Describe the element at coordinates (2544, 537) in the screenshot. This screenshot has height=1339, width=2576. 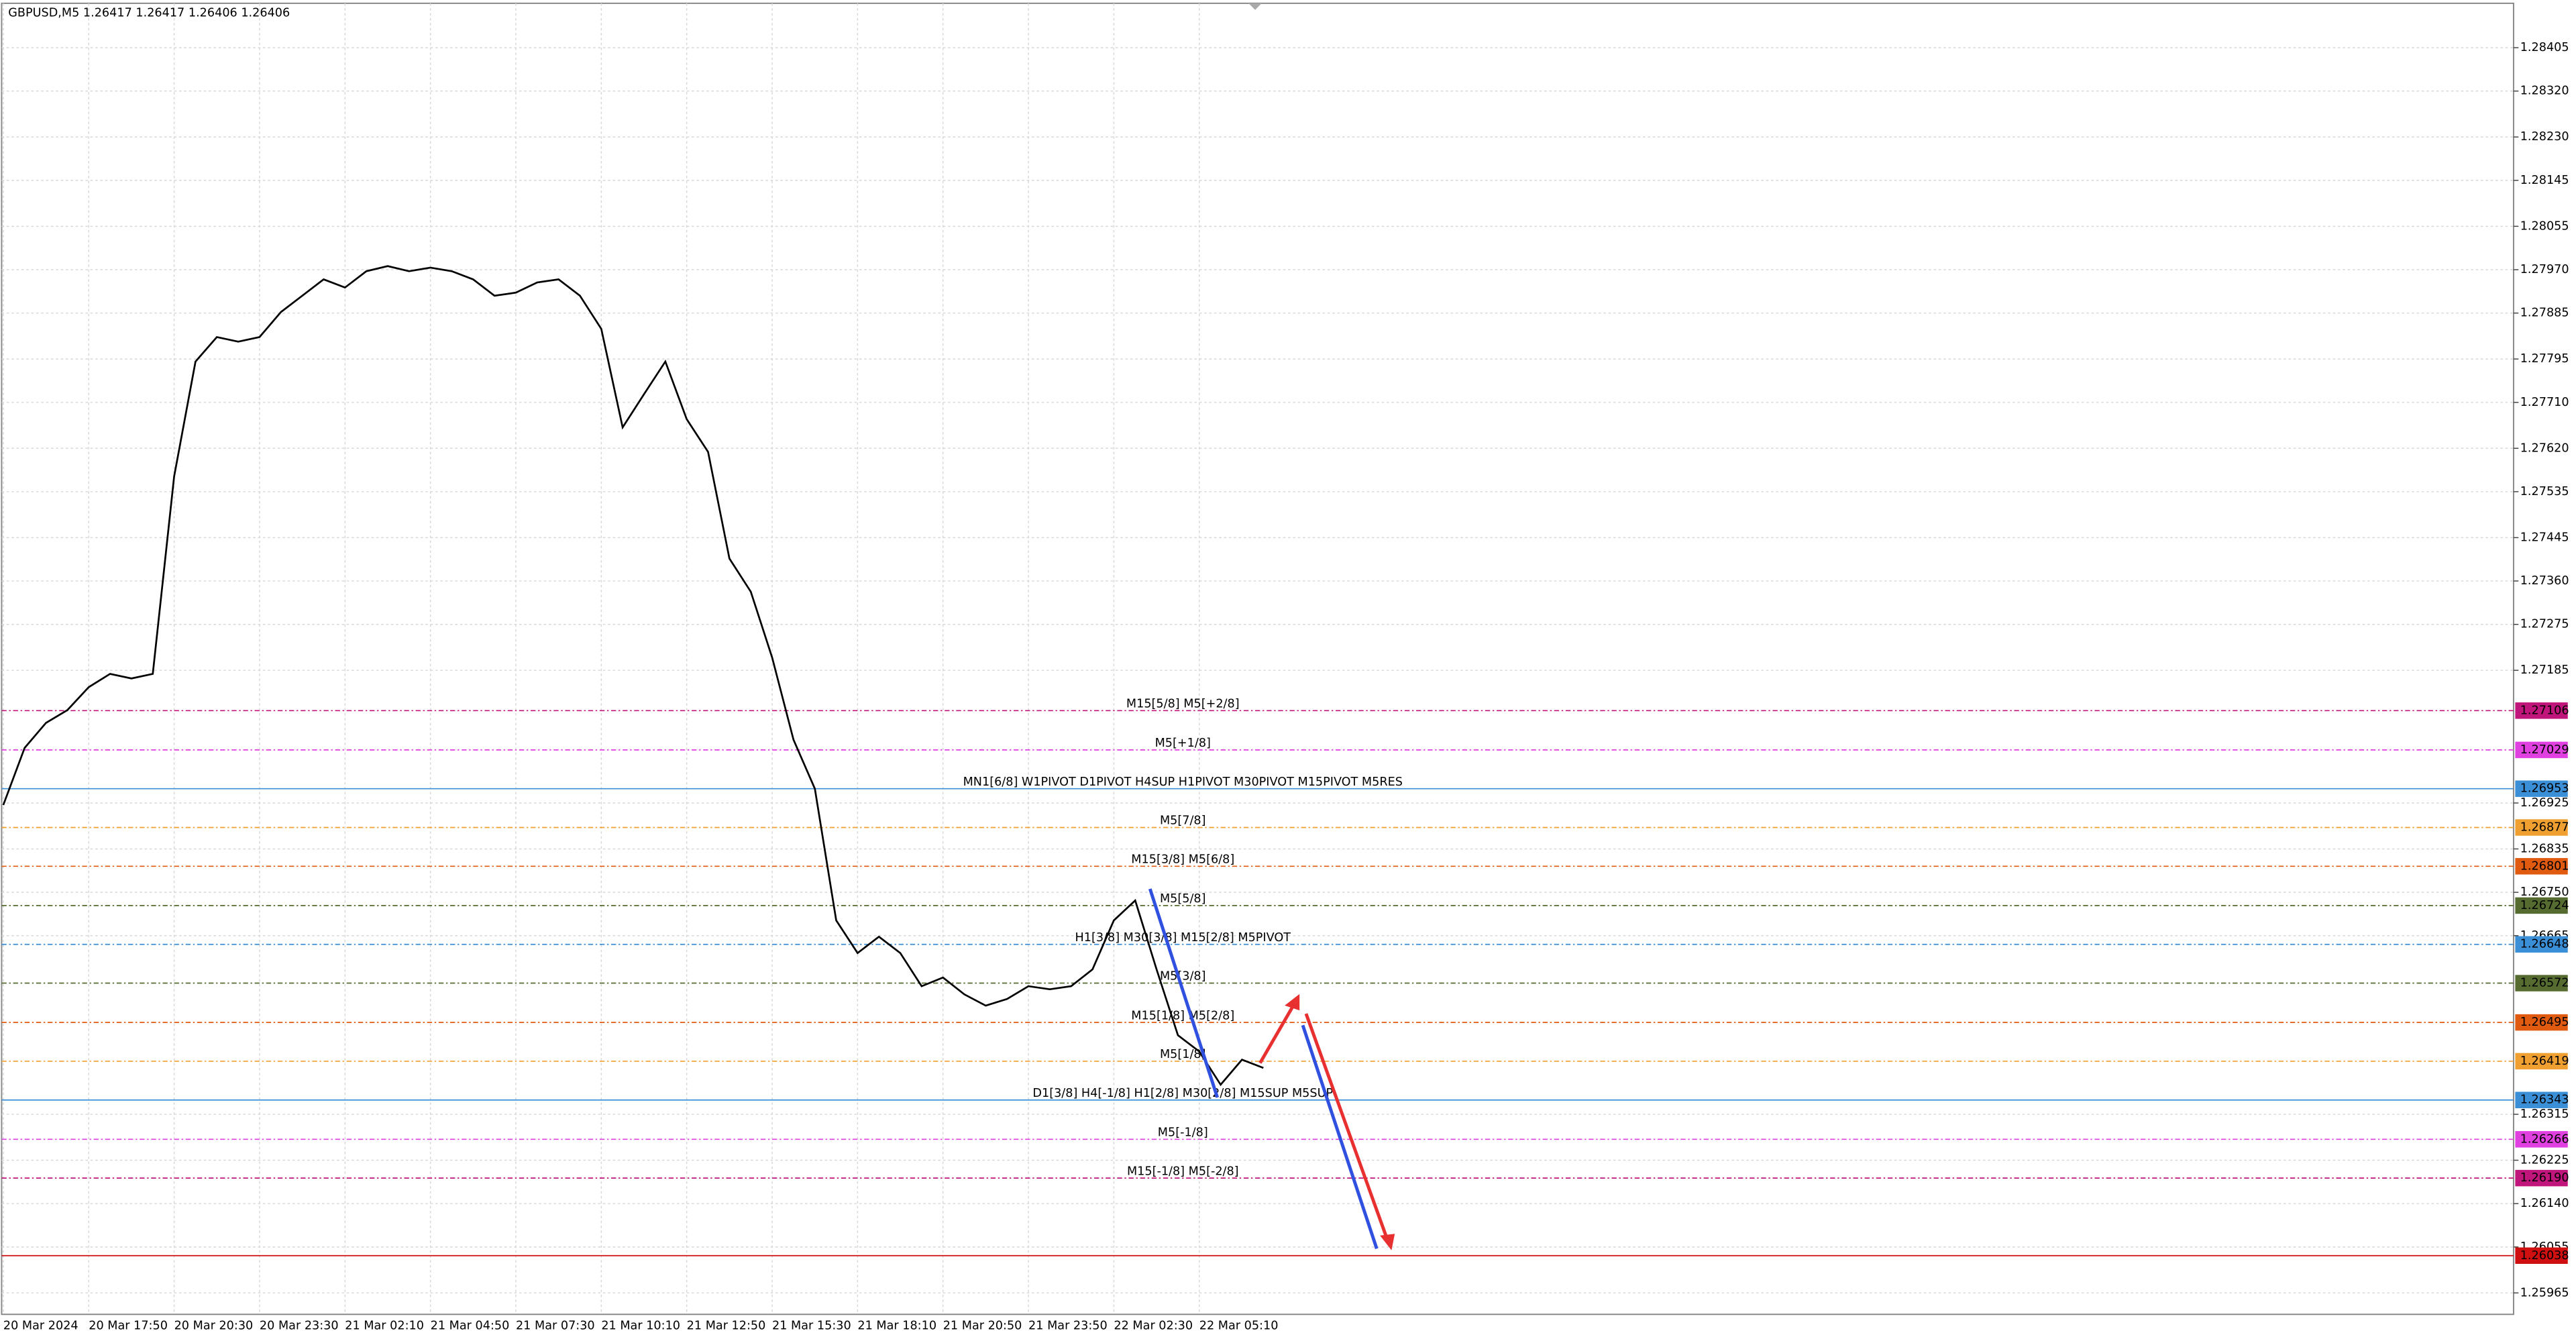
I see `y-tick-label: 1.27445` at that location.